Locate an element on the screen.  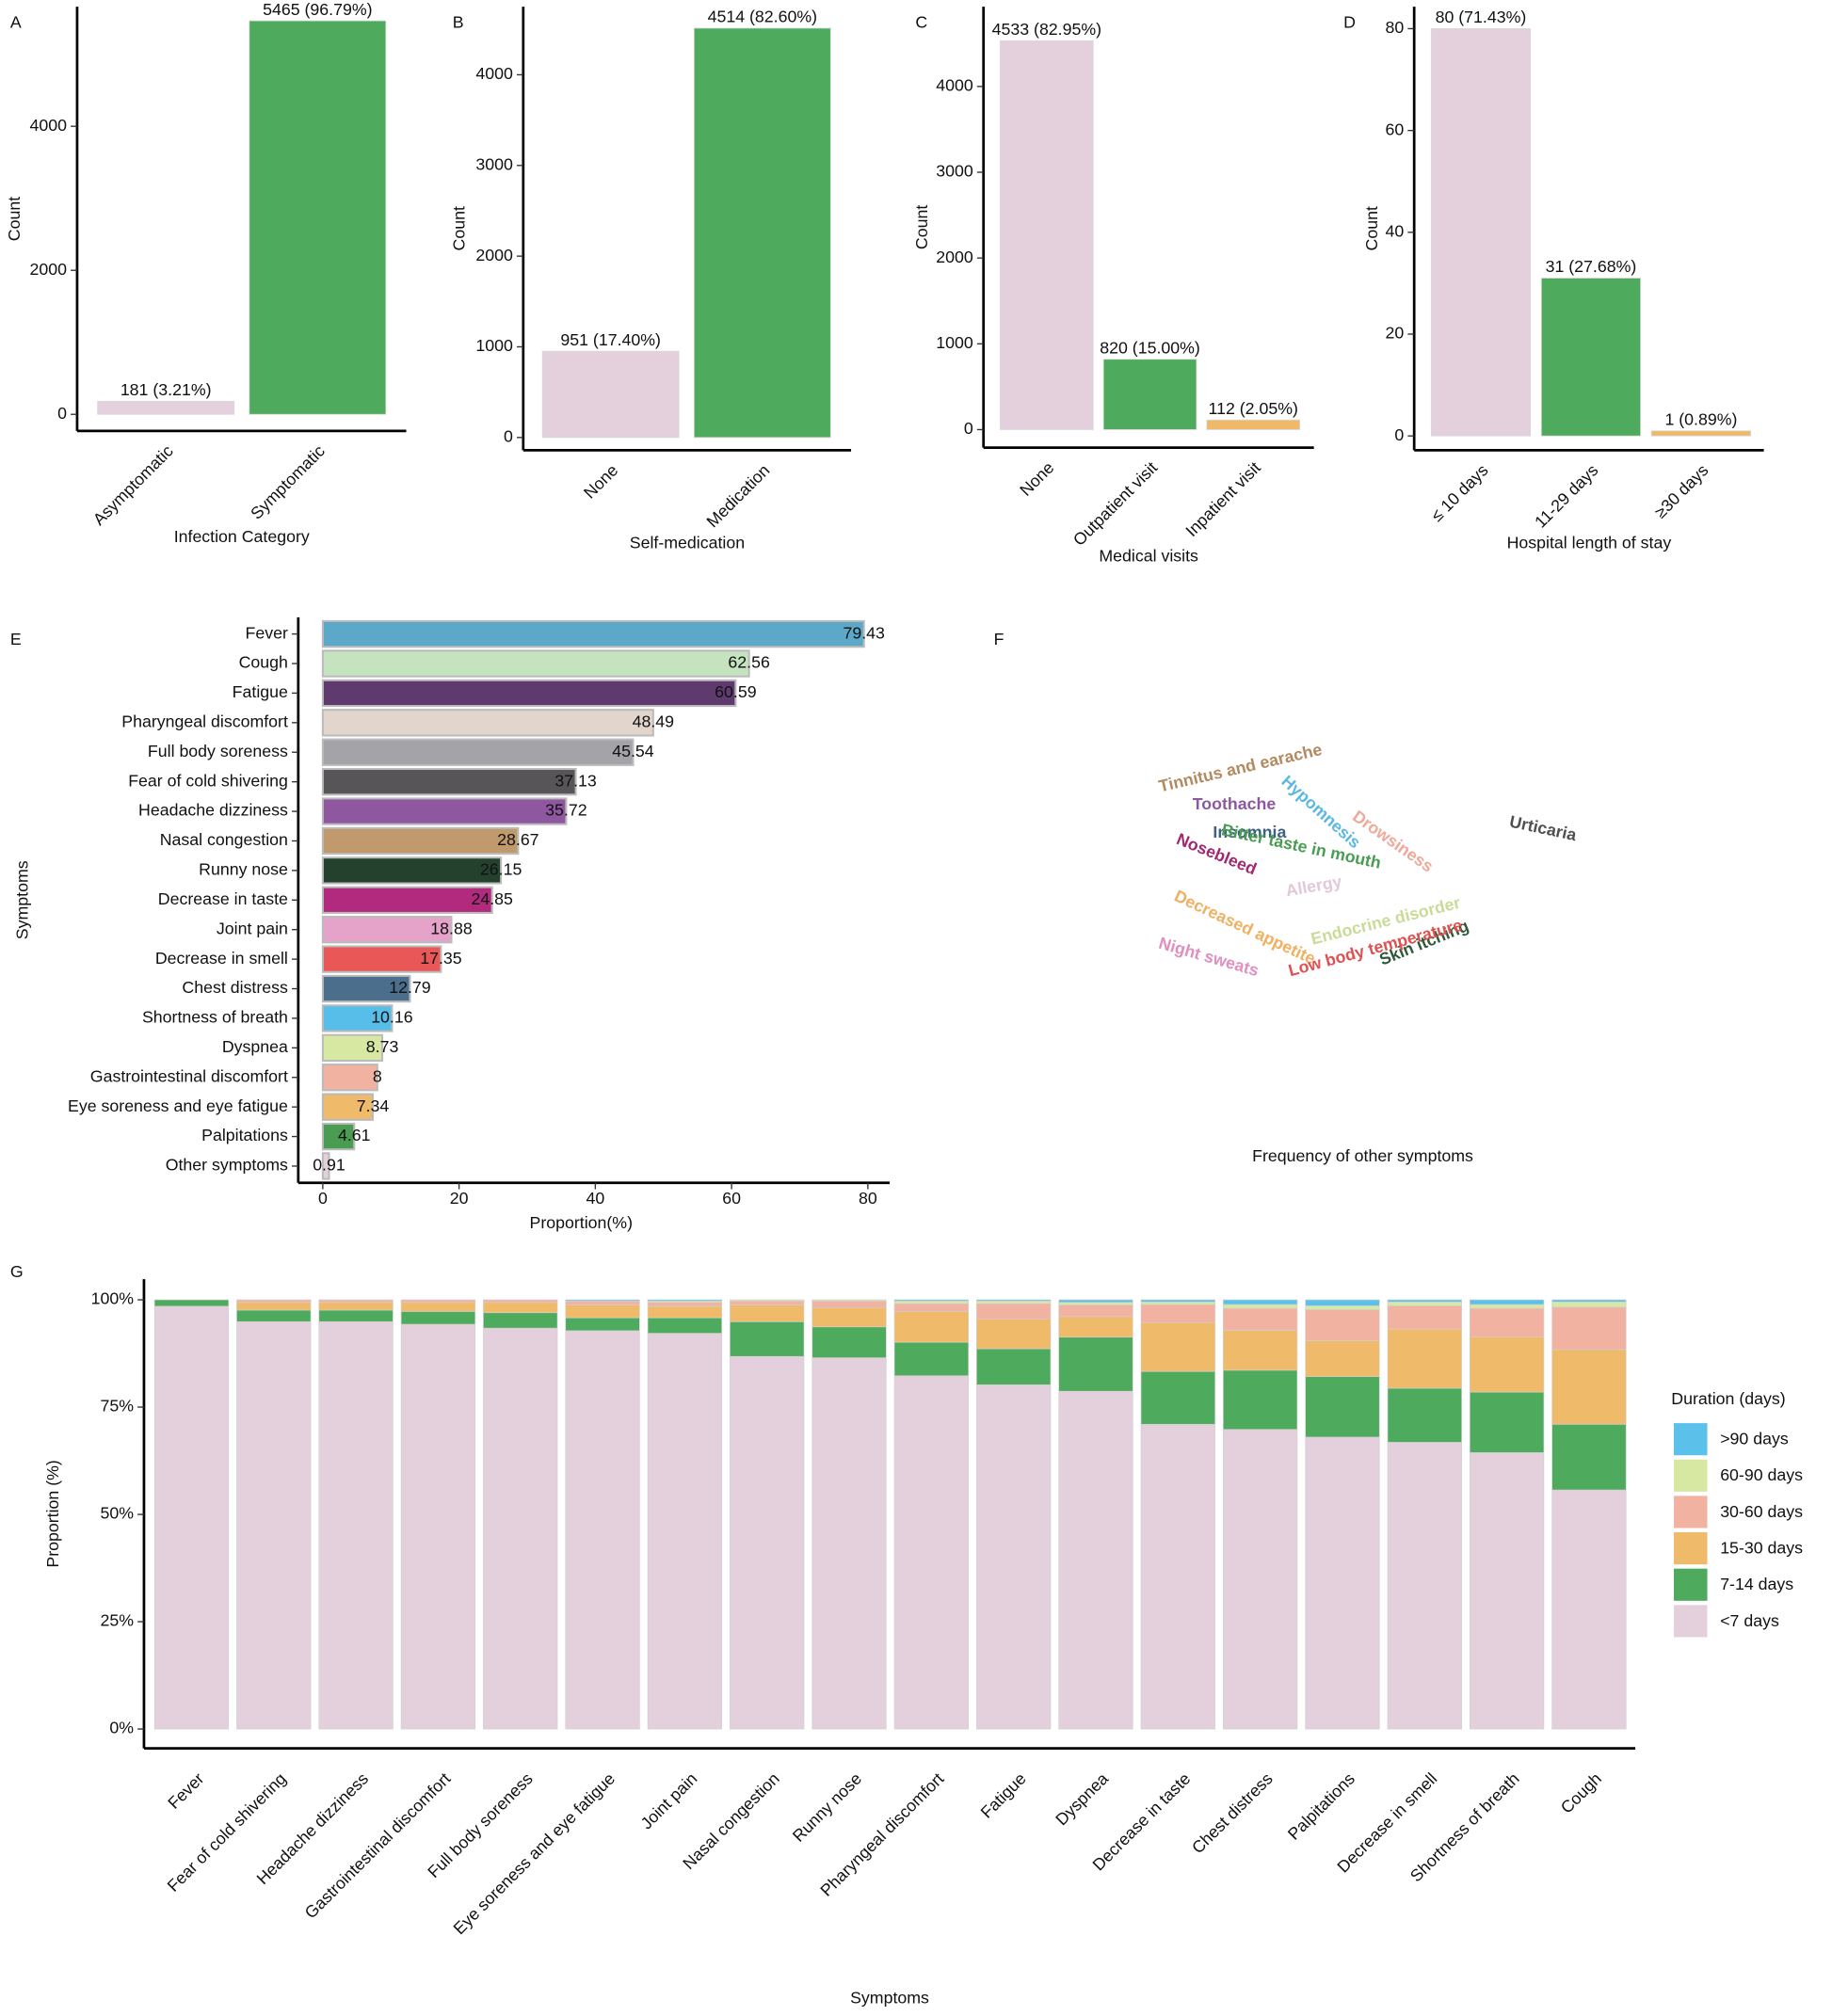
word: Allergy is located at coordinates (1313, 886).